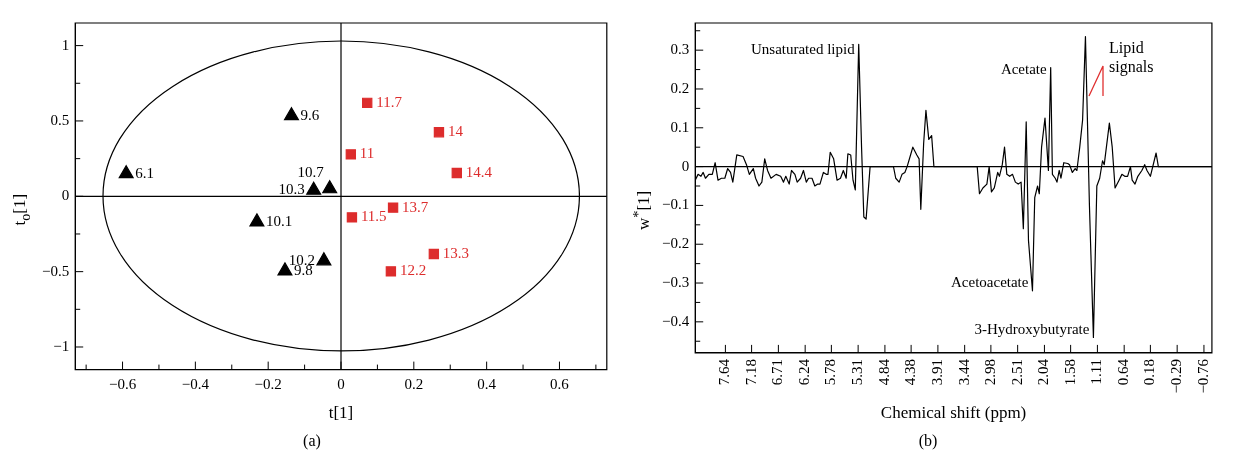 Image resolution: width=1241 pixels, height=463 pixels. What do you see at coordinates (675, 320) in the screenshot?
I see `y-tick-label: −0.4` at bounding box center [675, 320].